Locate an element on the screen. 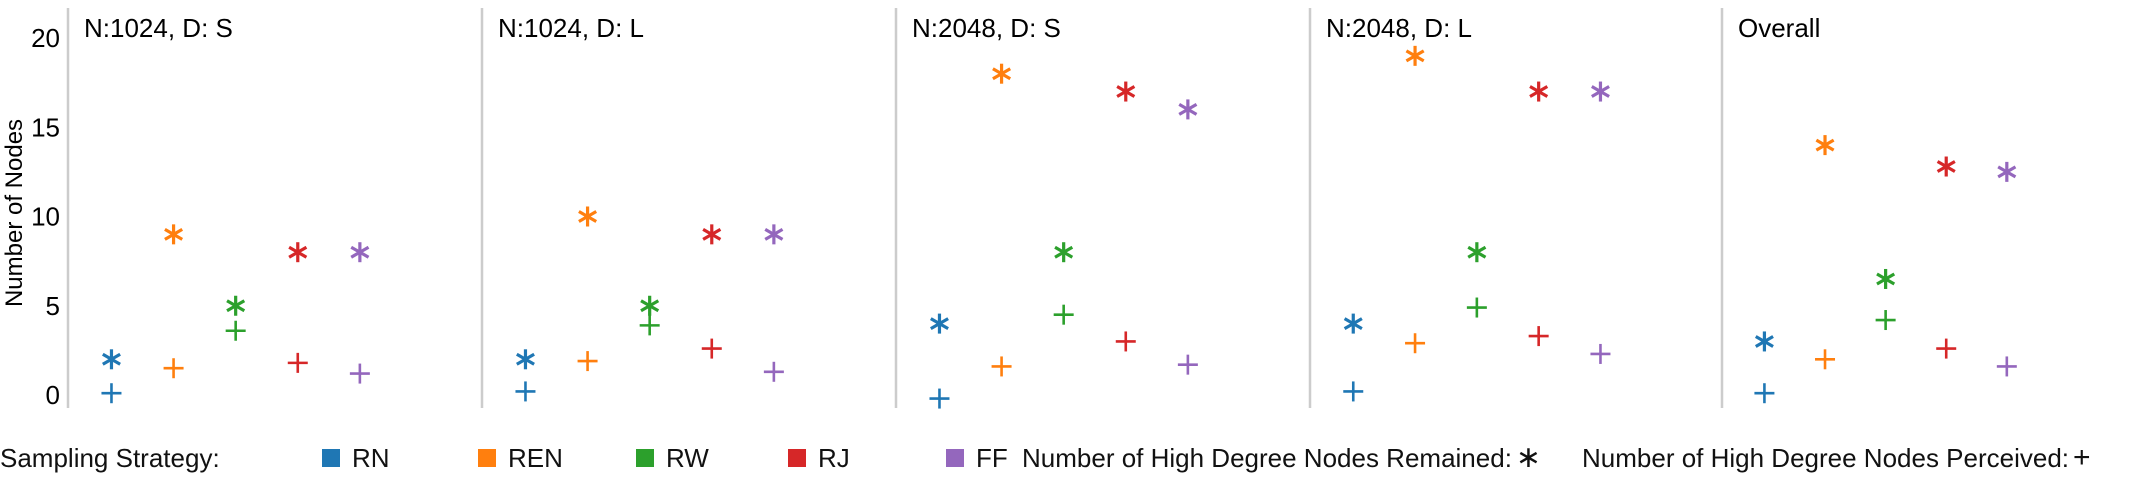 This screenshot has height=479, width=2132. plus-icon: + is located at coordinates (2082, 457).